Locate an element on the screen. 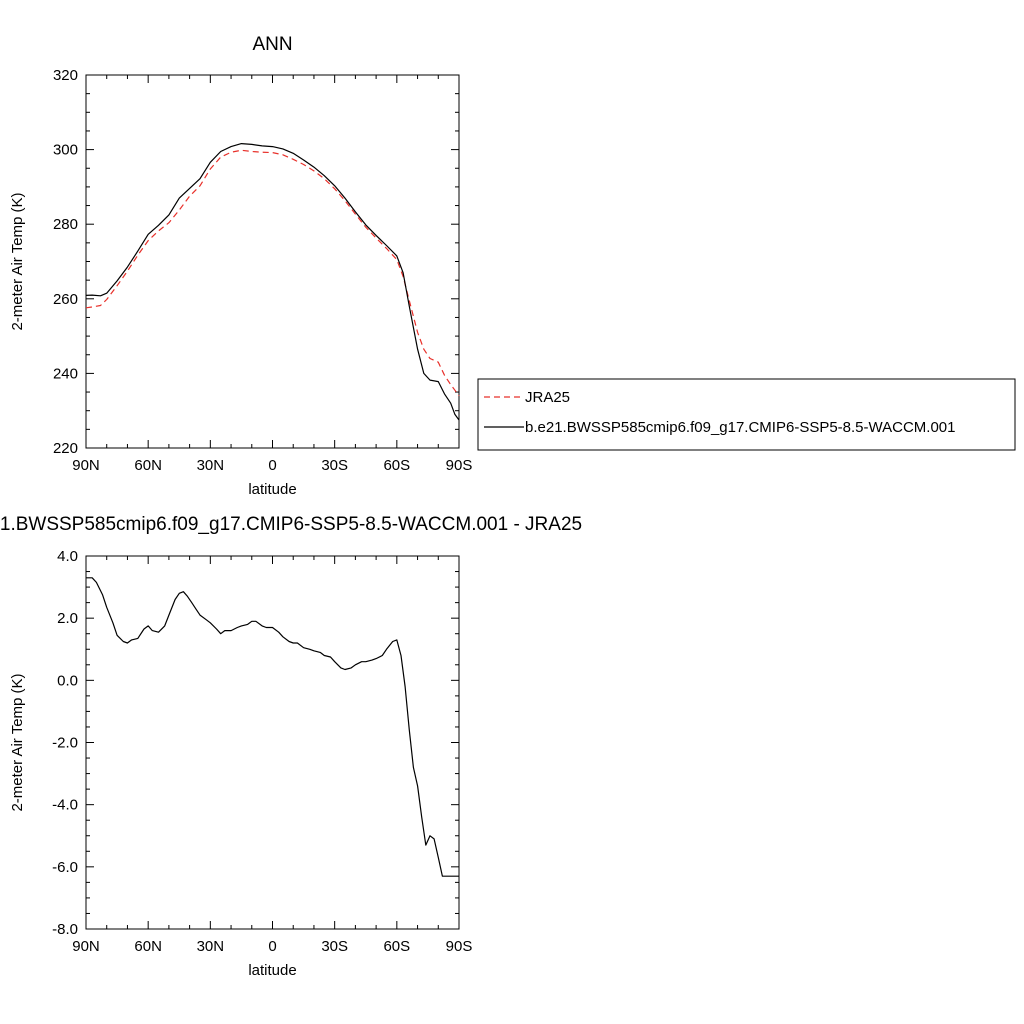  legend-label: JRA25 is located at coordinates (547, 397).